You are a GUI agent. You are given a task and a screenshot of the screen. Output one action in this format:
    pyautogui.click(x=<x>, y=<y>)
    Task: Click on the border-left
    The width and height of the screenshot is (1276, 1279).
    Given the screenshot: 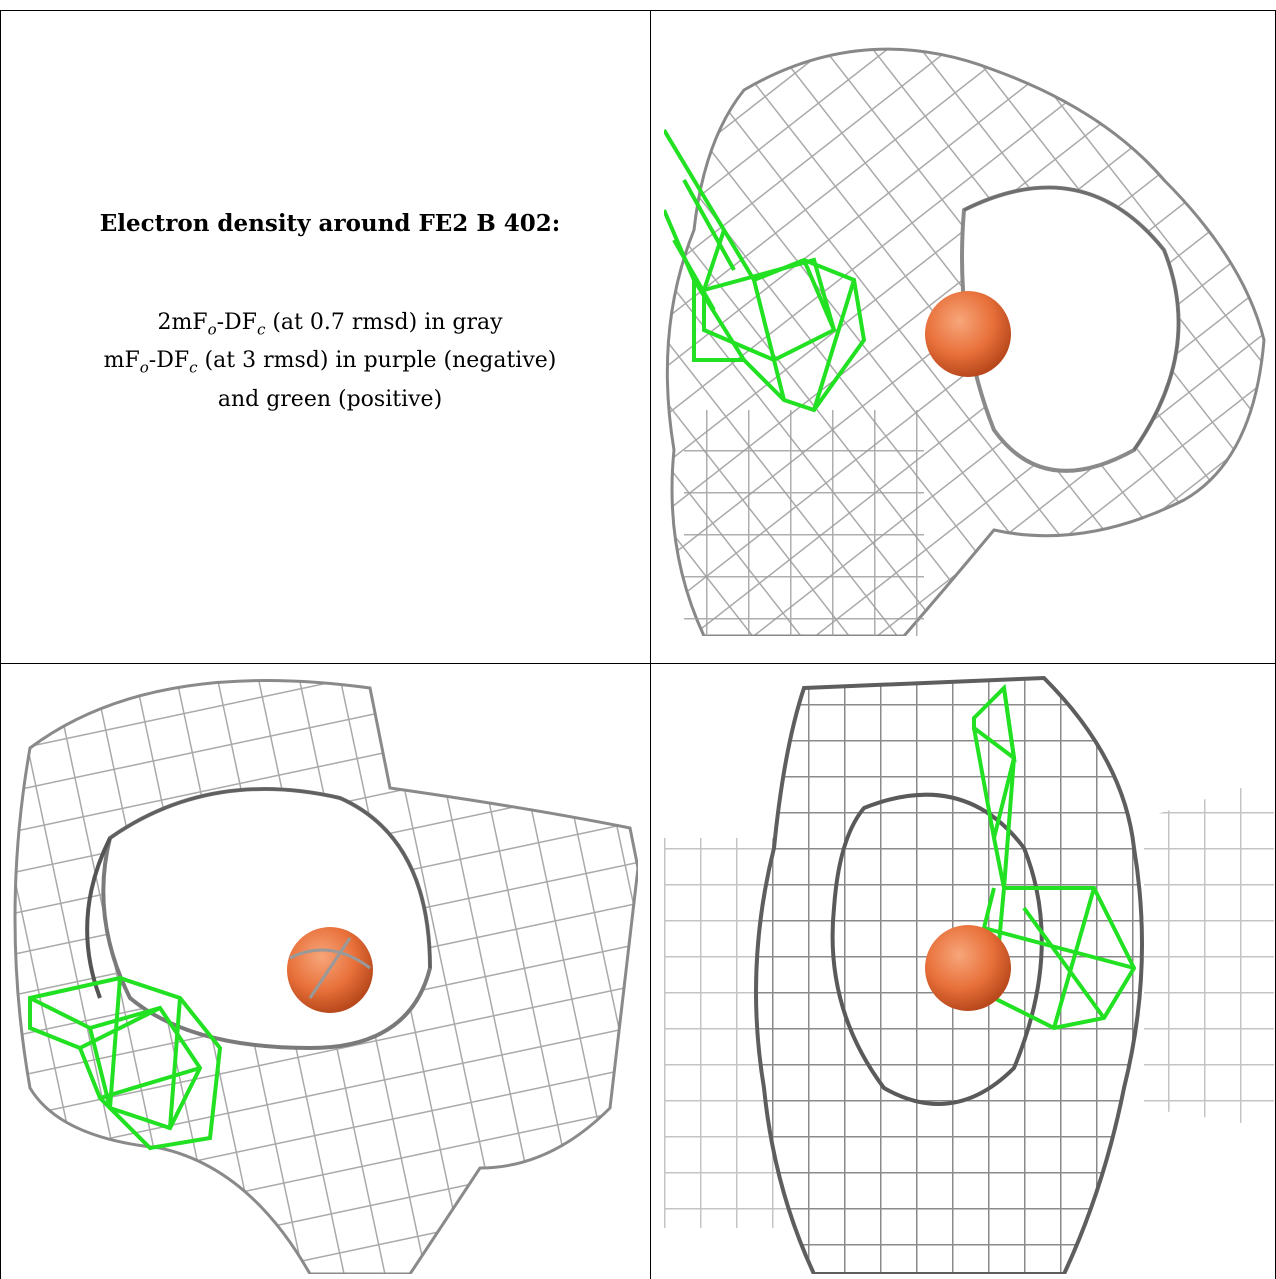 What is the action you would take?
    pyautogui.click(x=0, y=644)
    